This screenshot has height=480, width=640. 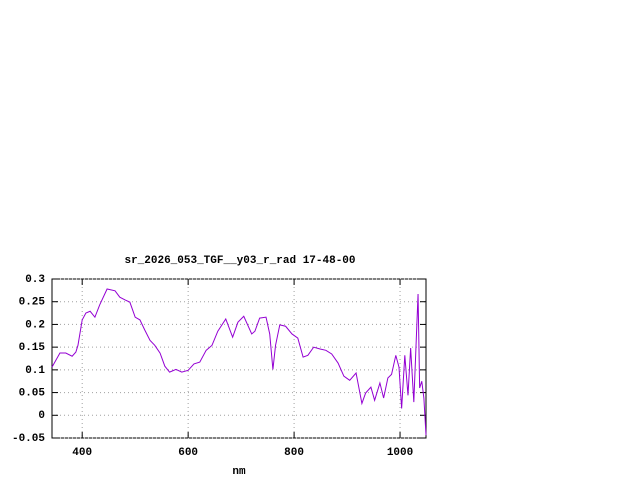 What do you see at coordinates (188, 453) in the screenshot?
I see `x-tick-label: 600` at bounding box center [188, 453].